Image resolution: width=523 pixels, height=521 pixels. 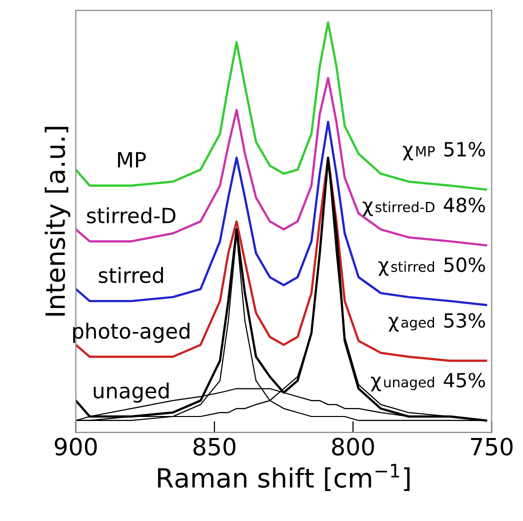 I want to click on x-tick-label: 850, so click(x=214, y=447).